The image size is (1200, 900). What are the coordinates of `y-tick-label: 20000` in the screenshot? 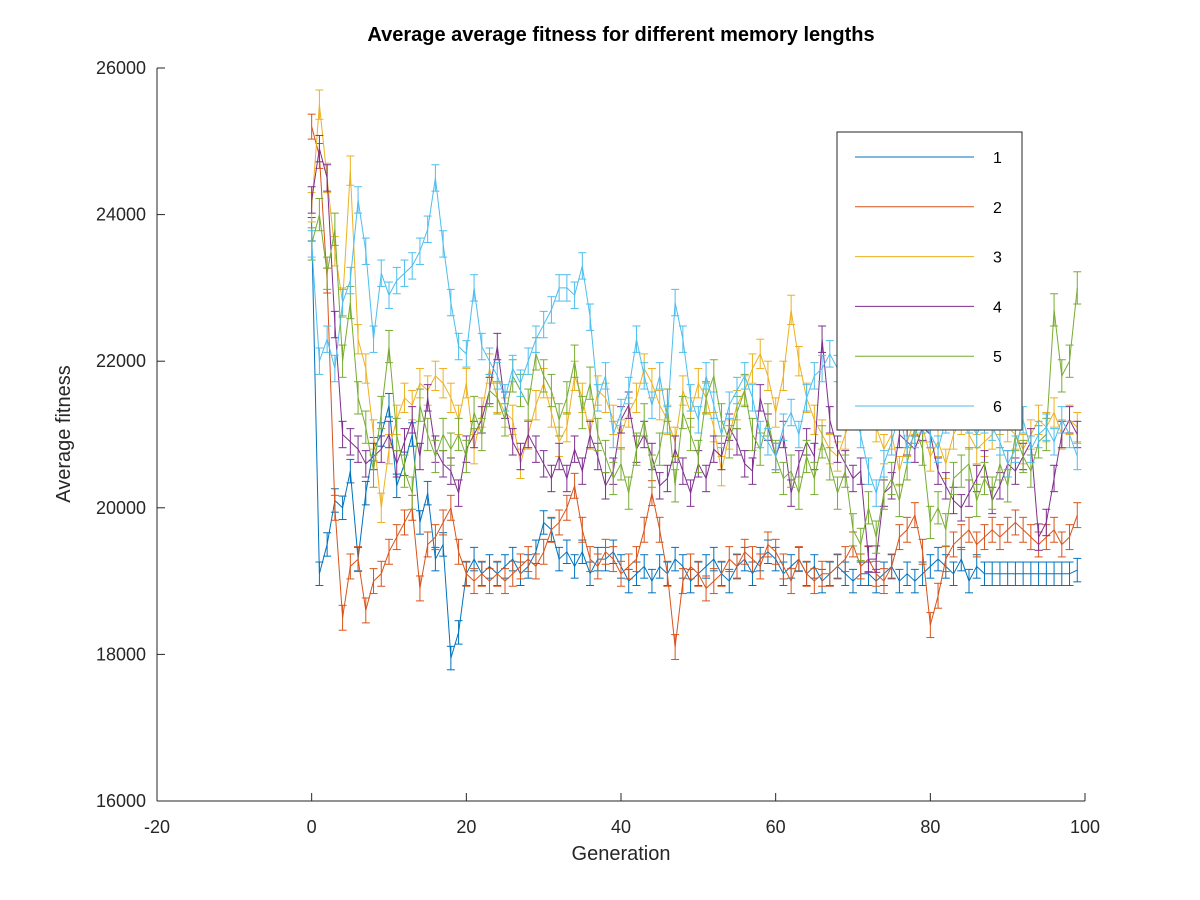 It's located at (121, 508).